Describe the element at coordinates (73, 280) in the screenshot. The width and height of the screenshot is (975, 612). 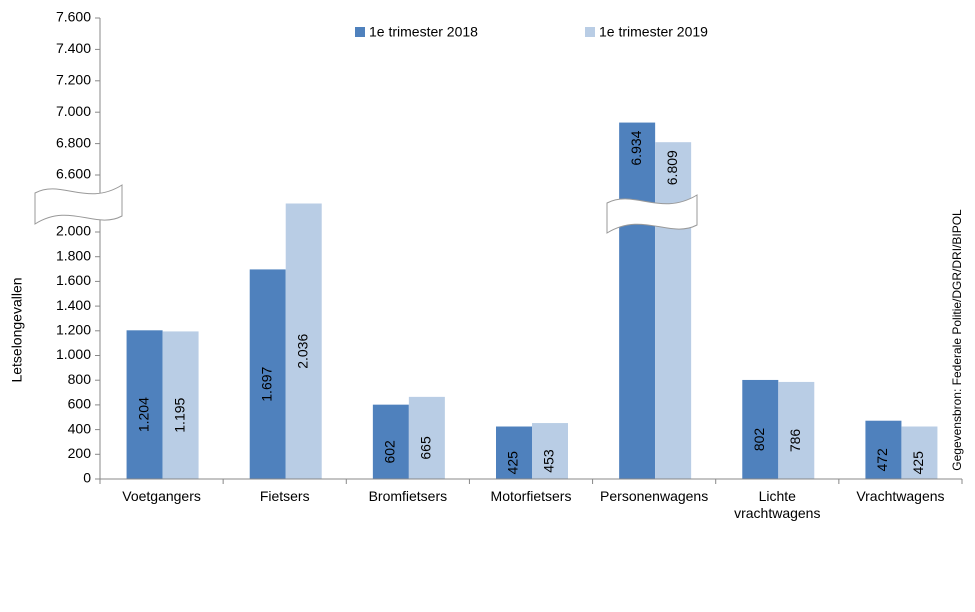
I see `y-tick-label: 1.600` at that location.